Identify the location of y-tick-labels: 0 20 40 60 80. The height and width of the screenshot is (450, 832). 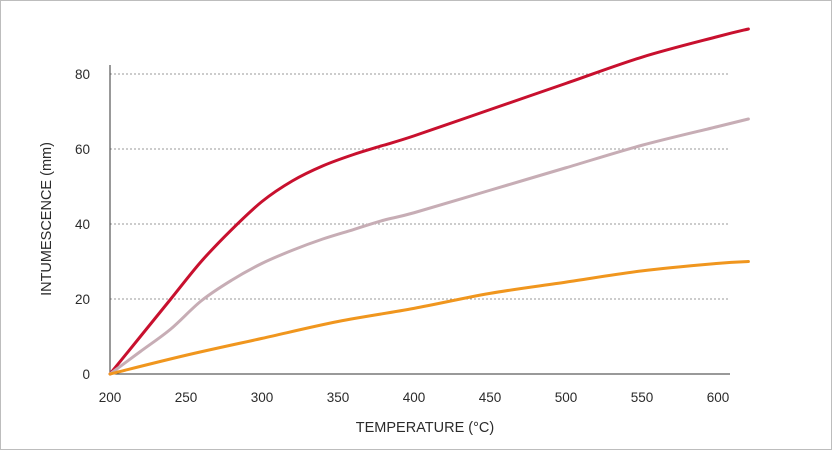
(82, 224).